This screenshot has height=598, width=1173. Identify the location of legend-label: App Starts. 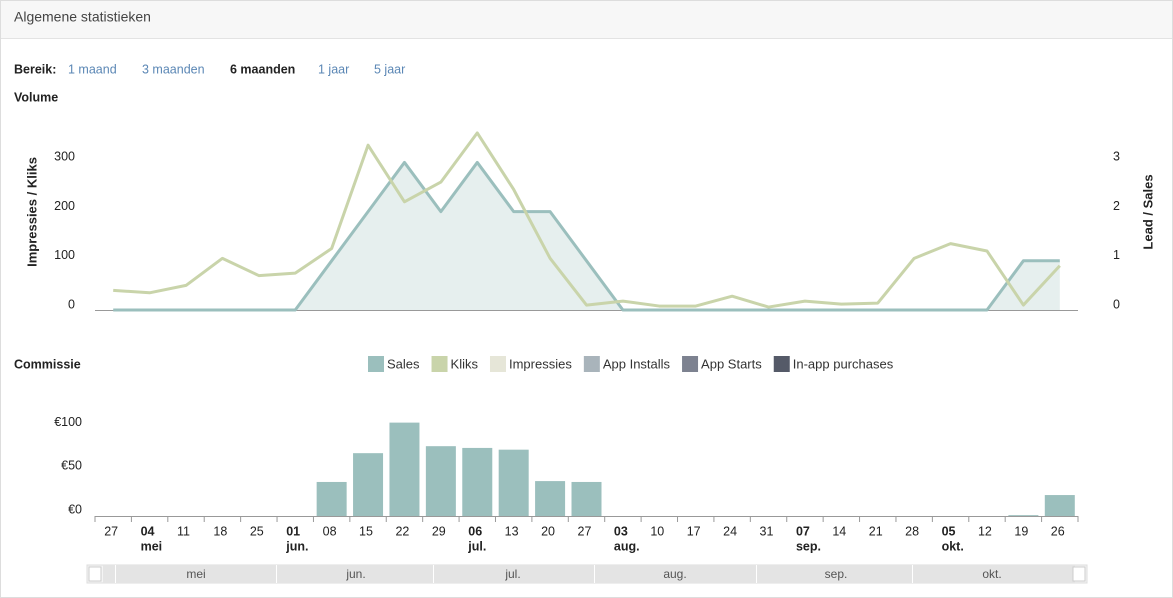
(731, 363).